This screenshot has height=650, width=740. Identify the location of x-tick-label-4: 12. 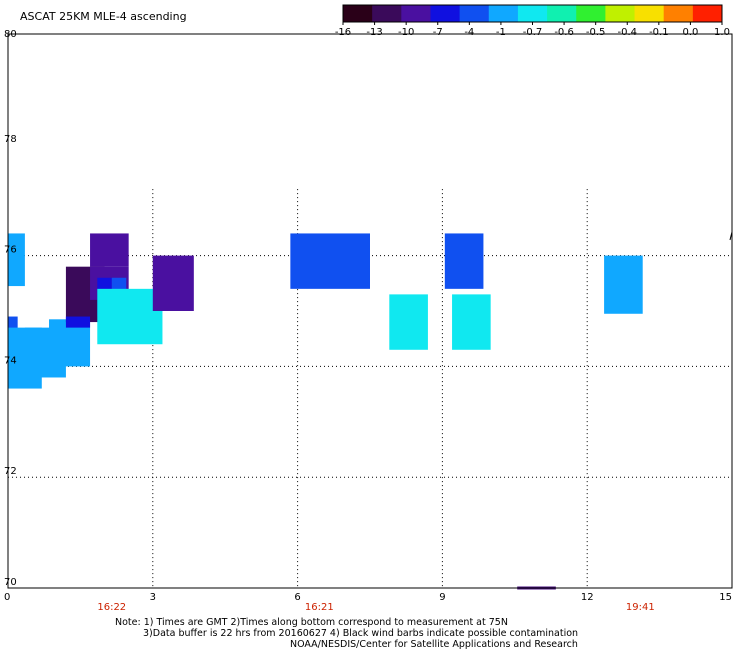
(587, 597).